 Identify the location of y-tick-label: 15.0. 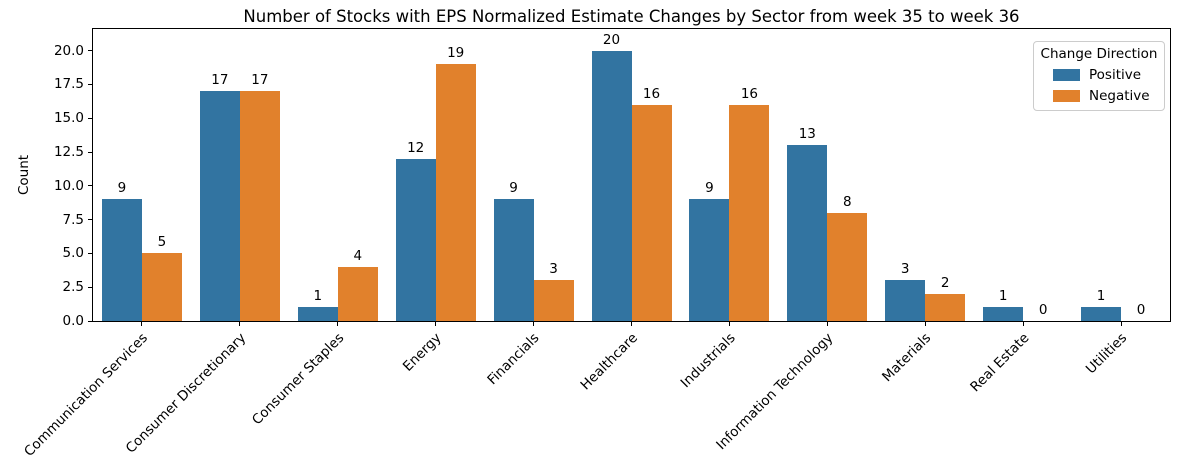
(68, 118).